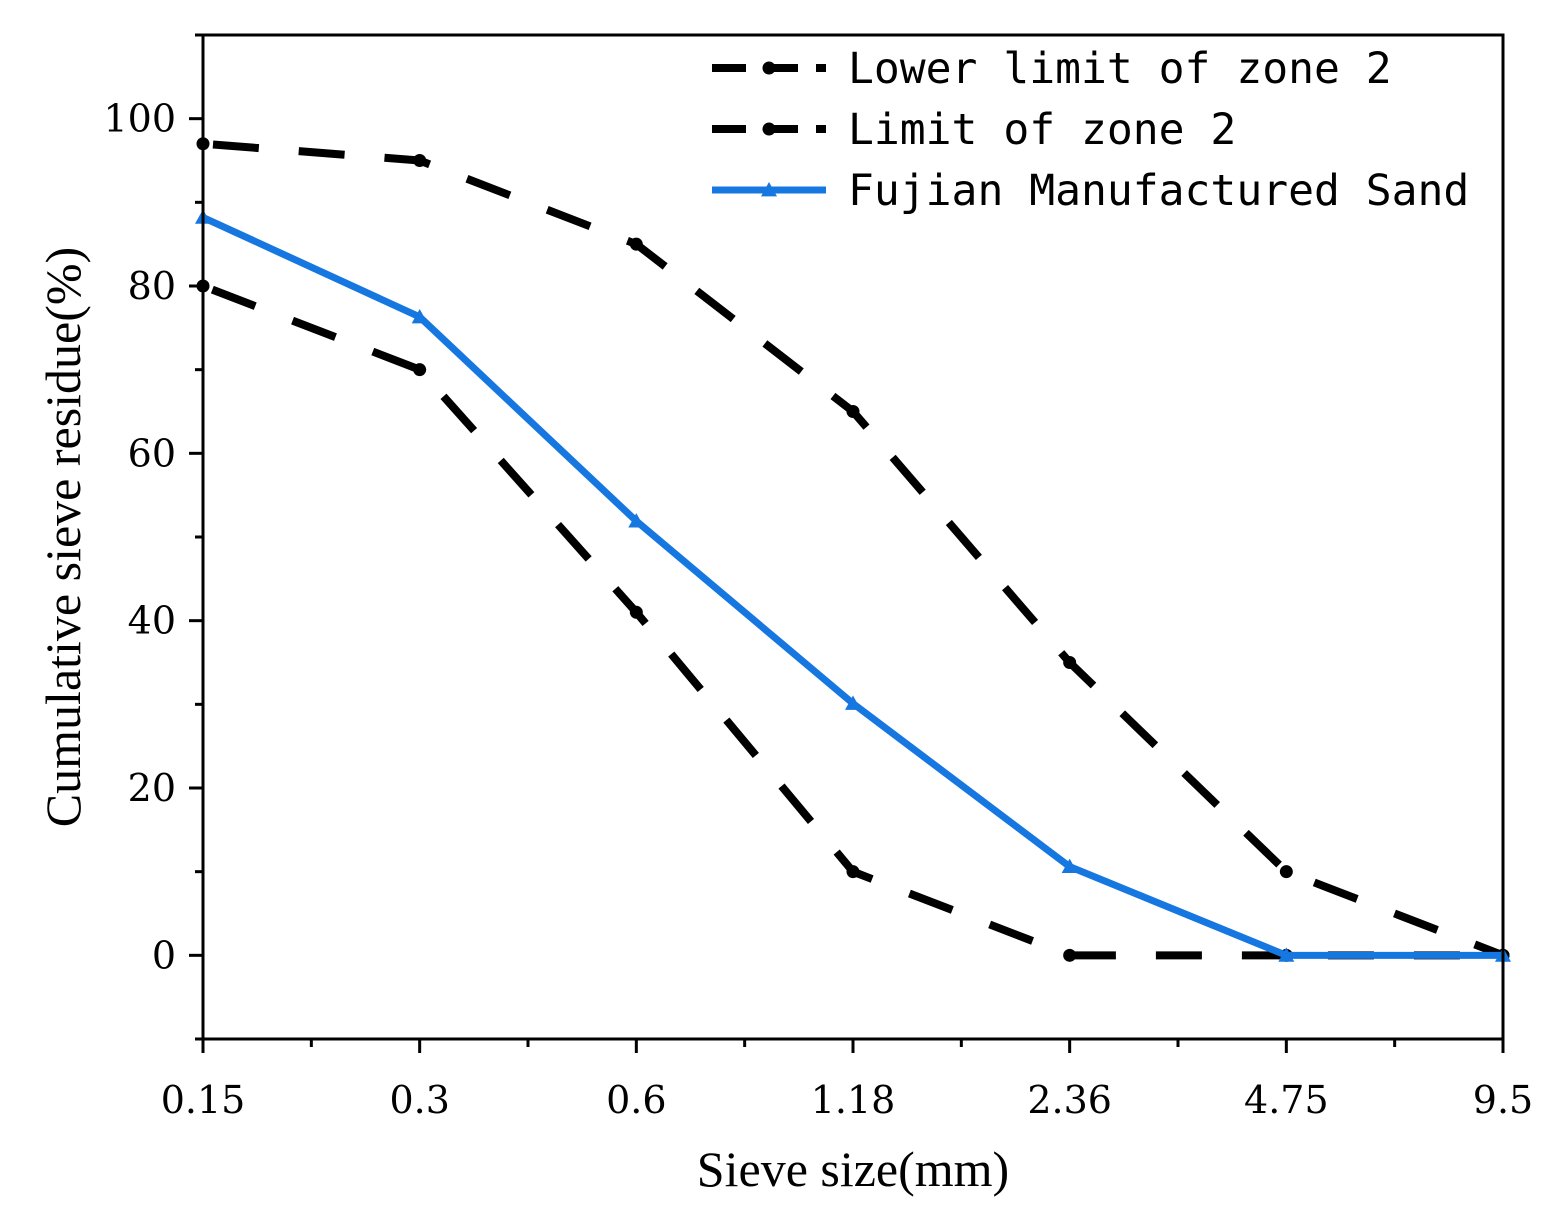 The image size is (1568, 1222). I want to click on x-tick-label: 2.36, so click(1069, 1100).